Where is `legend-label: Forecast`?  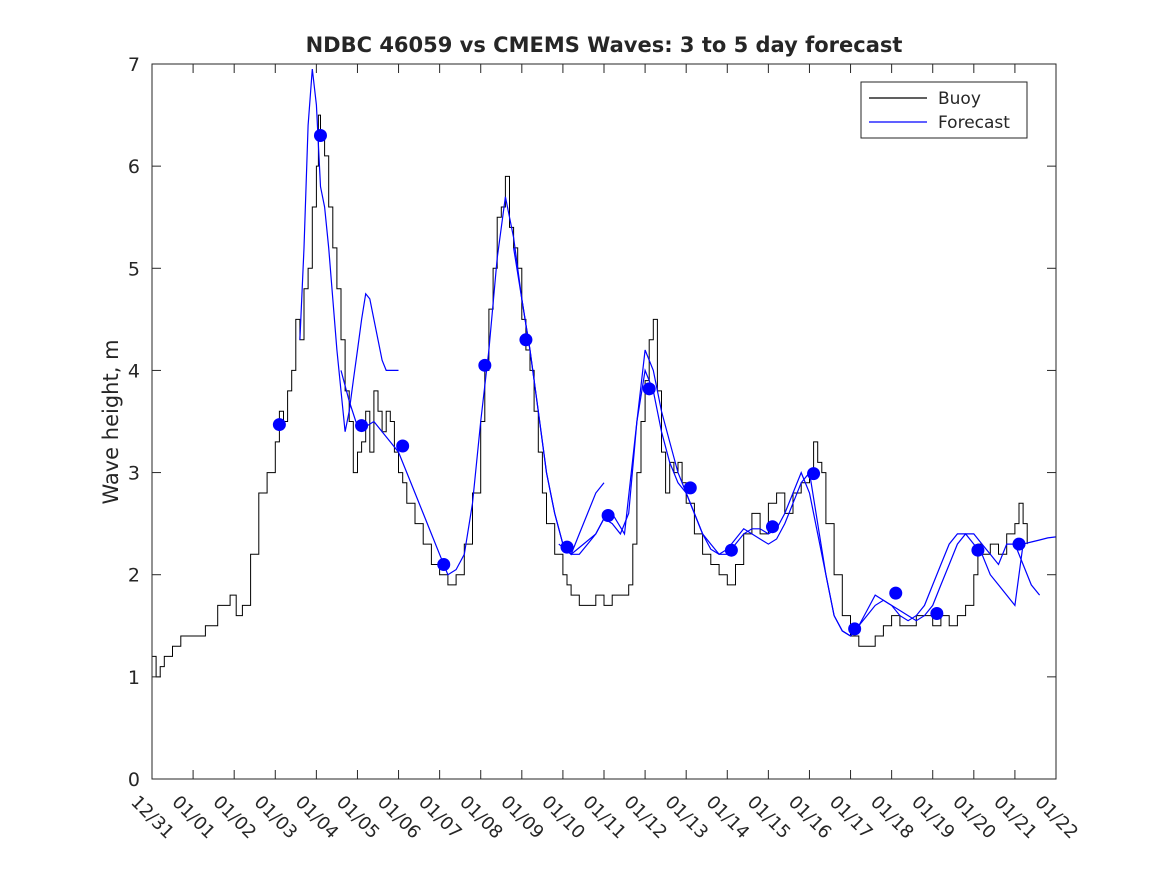 legend-label: Forecast is located at coordinates (974, 123).